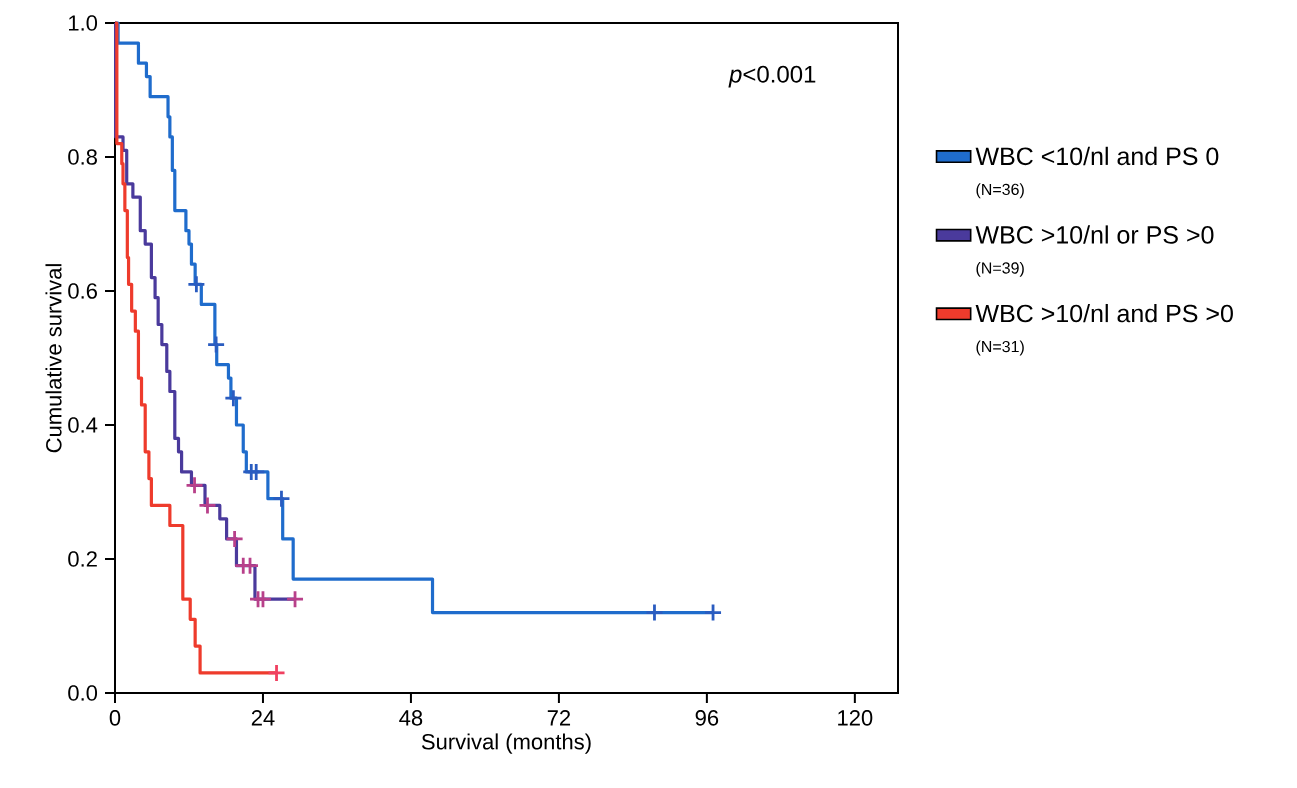  Describe the element at coordinates (263, 718) in the screenshot. I see `x-tick-label: 24` at that location.